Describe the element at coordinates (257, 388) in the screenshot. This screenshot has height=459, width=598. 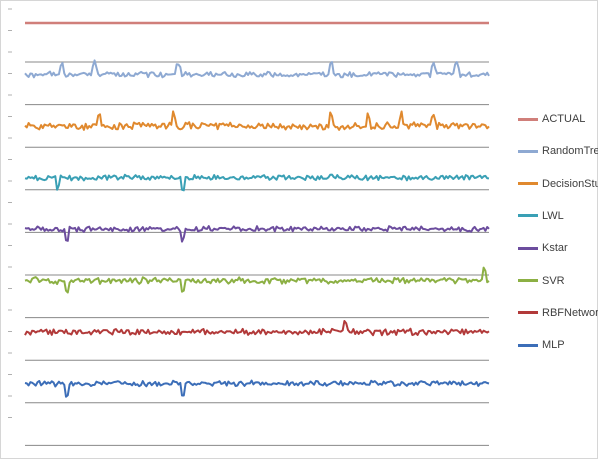
I see `series-line-mlp` at that location.